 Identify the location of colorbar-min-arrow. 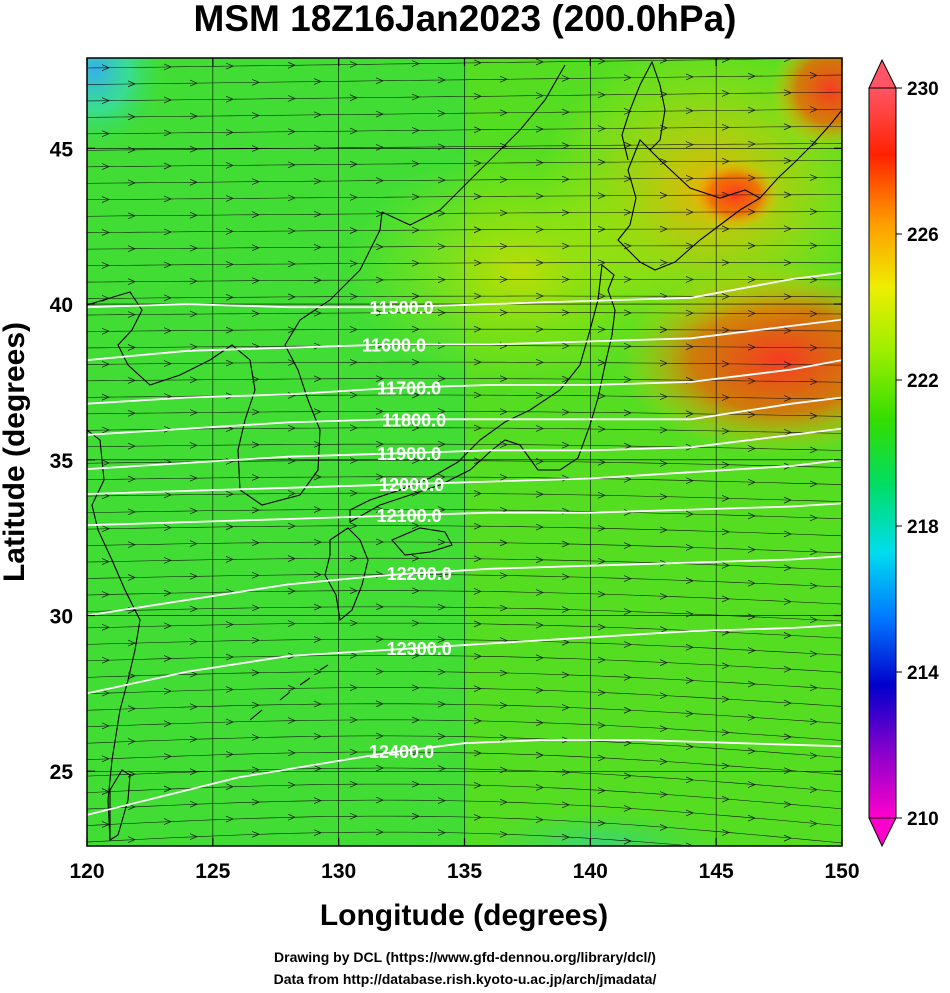
(882, 832).